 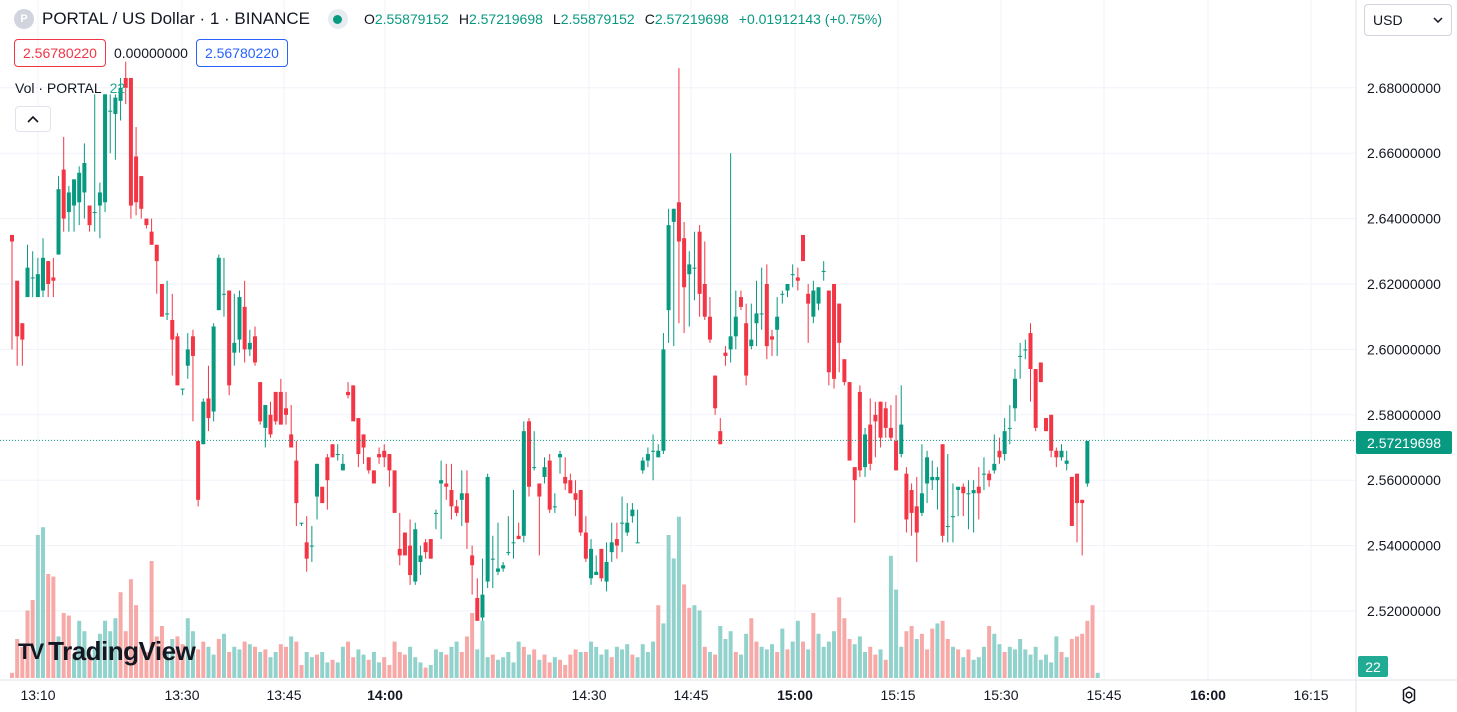 What do you see at coordinates (107, 651) in the screenshot?
I see `tradingview-logo: TV TradingView` at bounding box center [107, 651].